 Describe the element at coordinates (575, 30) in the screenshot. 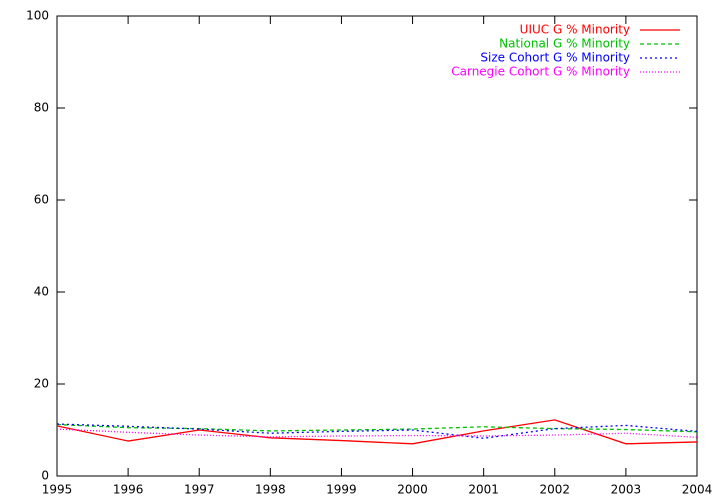

I see `legend-label: UIUC G % Minority` at that location.